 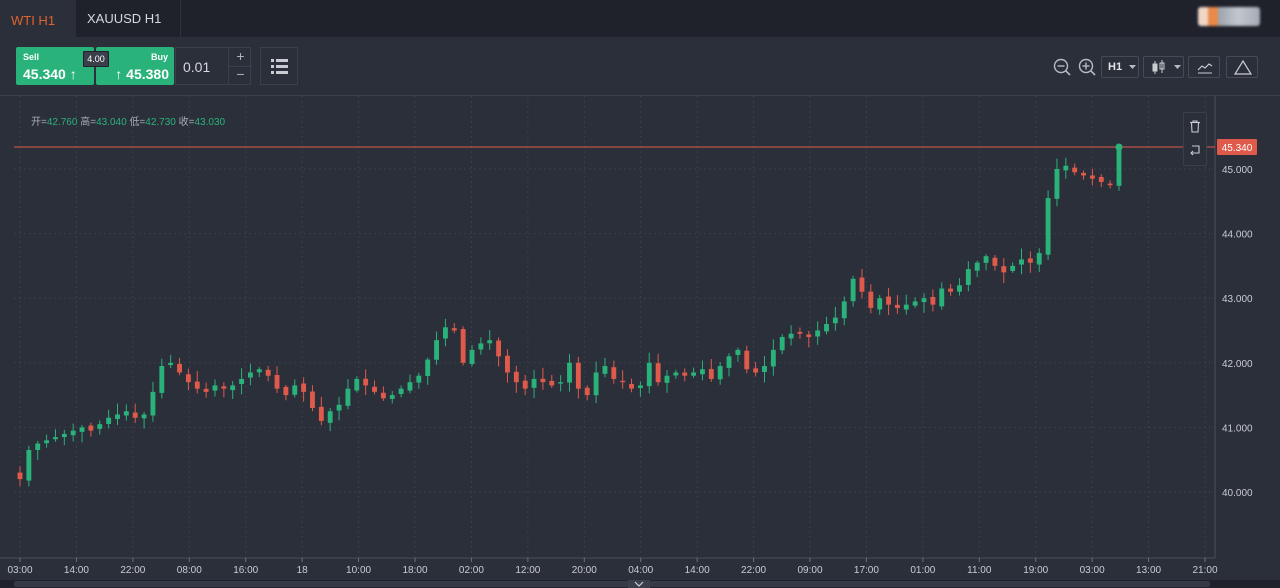 What do you see at coordinates (1195, 139) in the screenshot?
I see `line-tools-panel` at bounding box center [1195, 139].